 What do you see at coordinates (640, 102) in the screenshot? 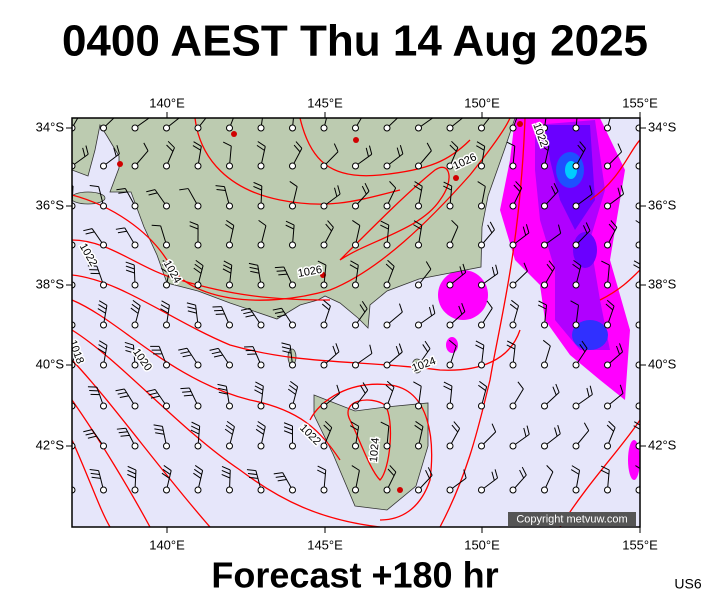
I see `lon-label-top: 155°E` at bounding box center [640, 102].